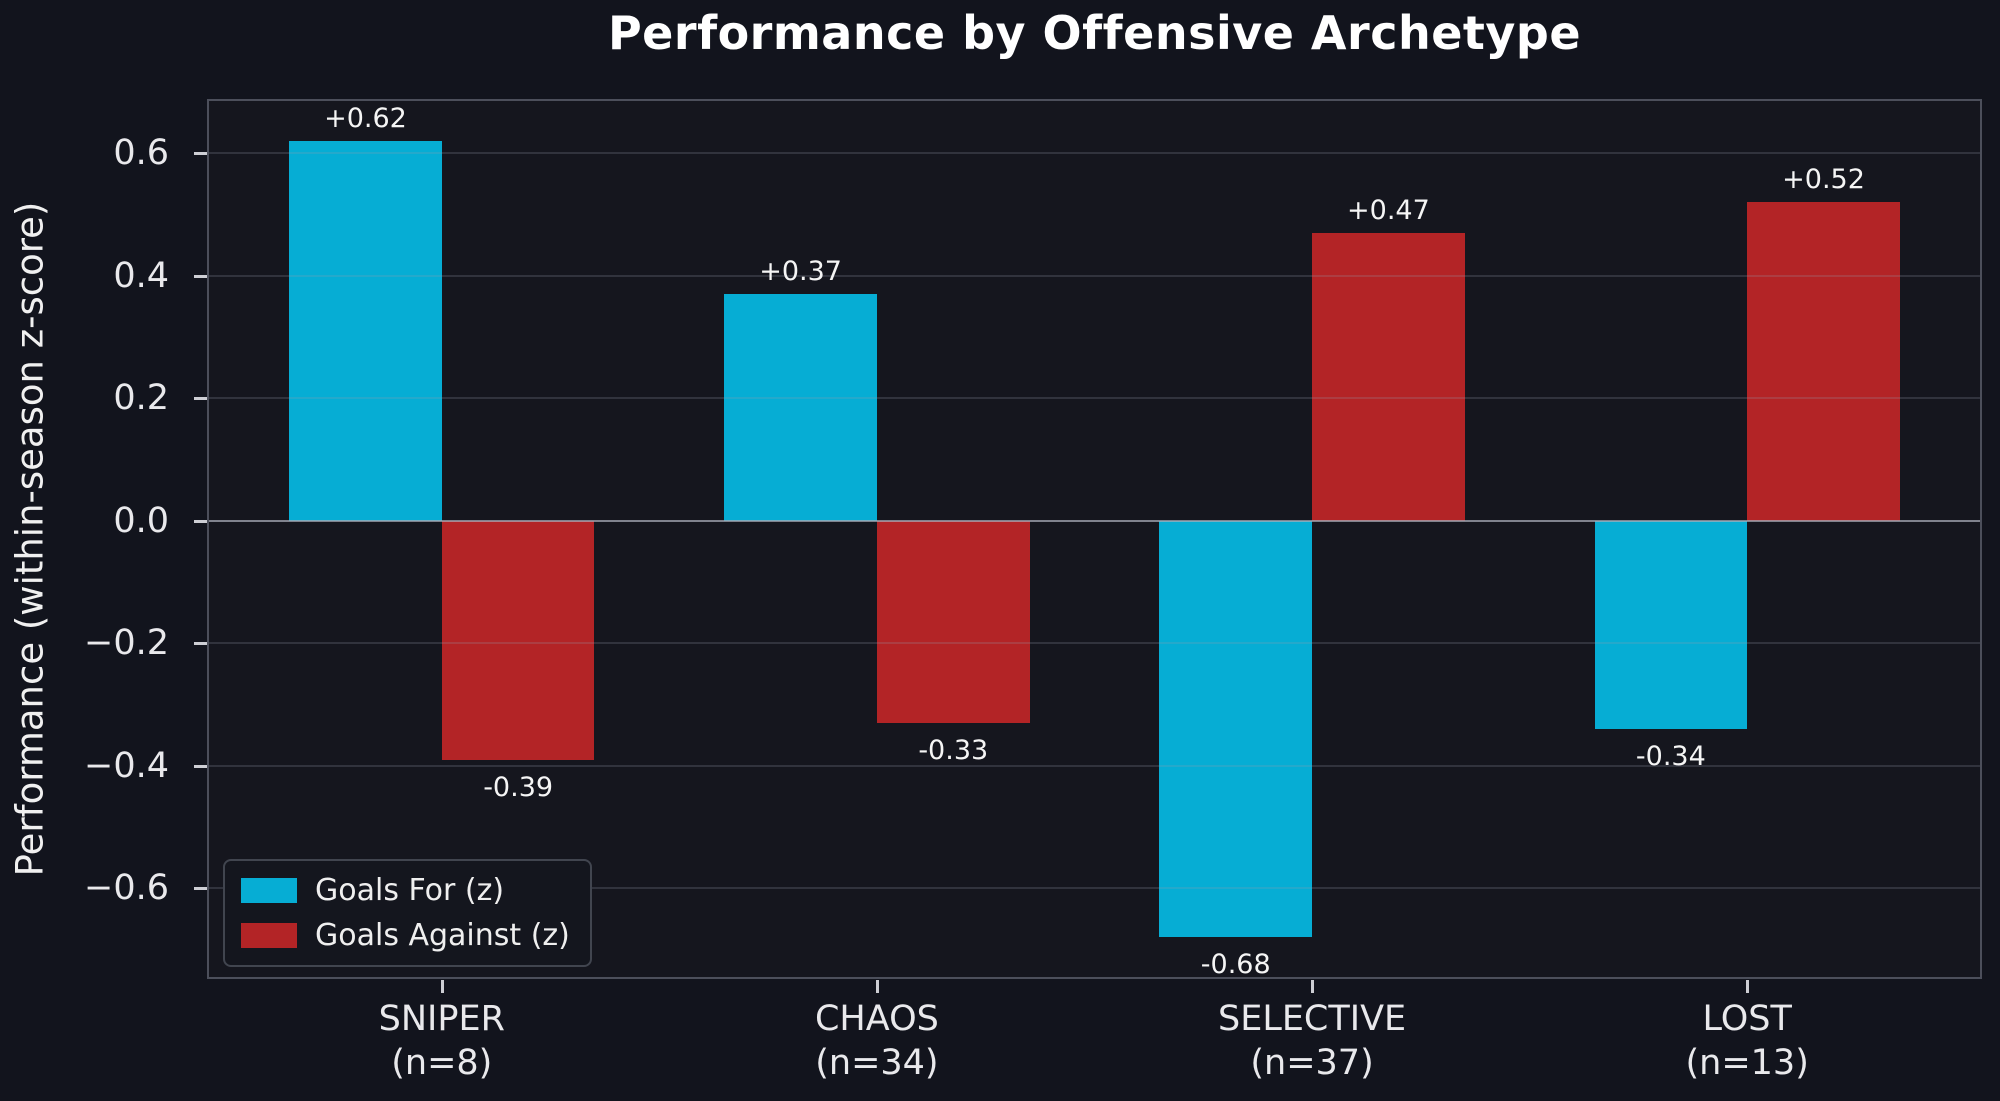 This screenshot has height=1101, width=2000. I want to click on legend-label: Goals For (z), so click(410, 890).